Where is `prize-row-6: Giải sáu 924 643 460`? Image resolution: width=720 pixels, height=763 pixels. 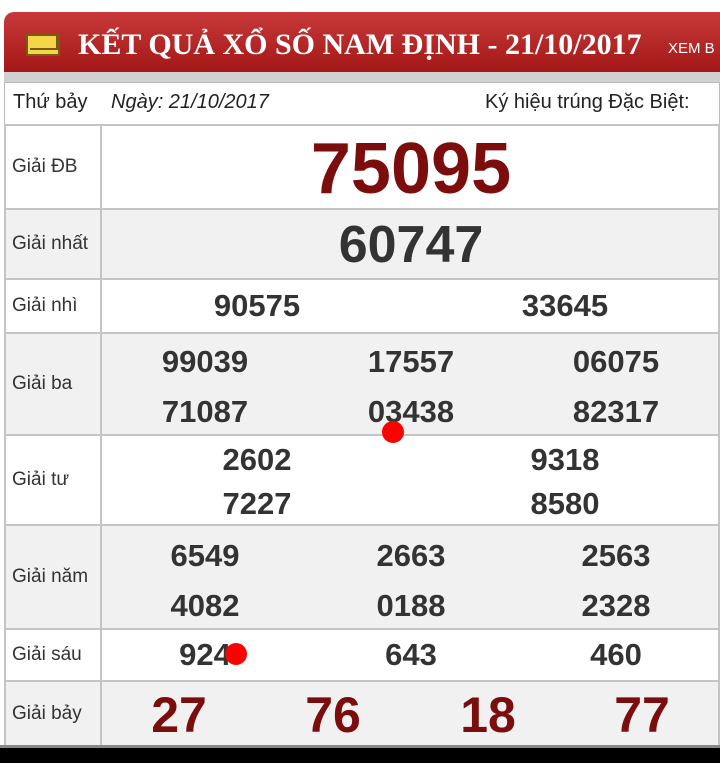
prize-row-6: Giải sáu 924 643 460 is located at coordinates (362, 655).